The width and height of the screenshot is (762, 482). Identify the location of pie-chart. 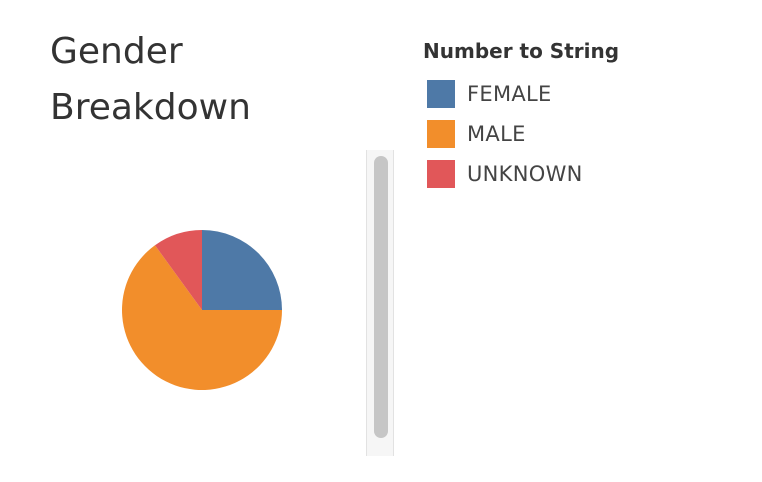
(202, 310).